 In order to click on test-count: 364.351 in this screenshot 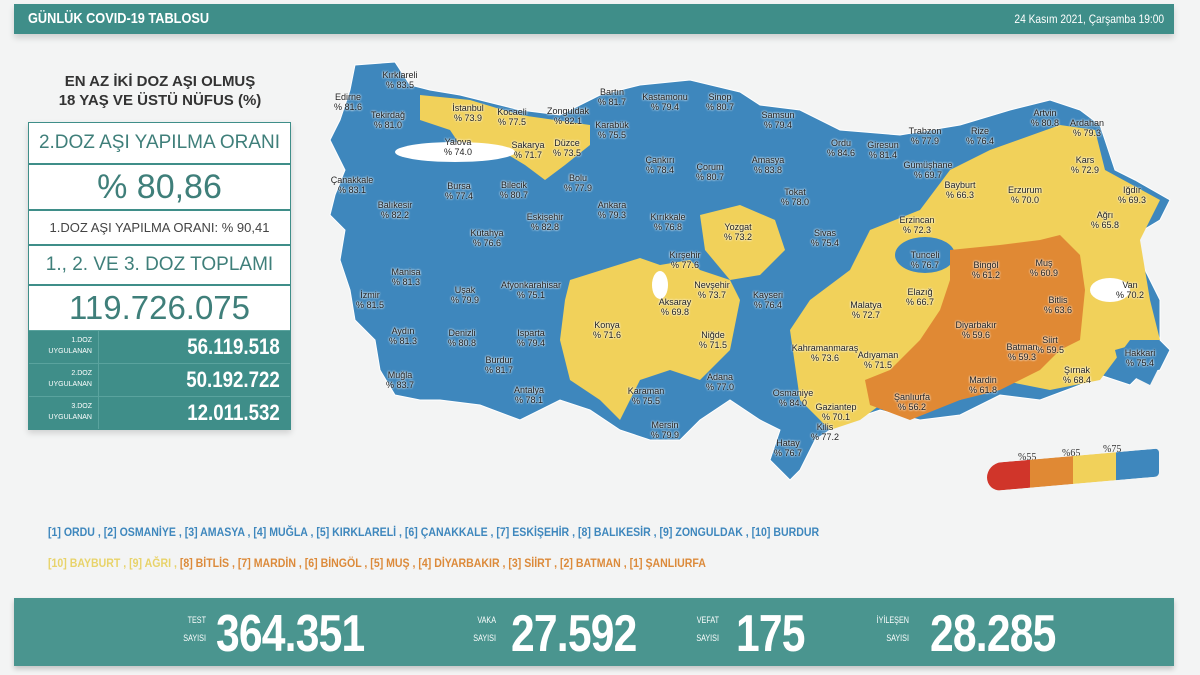, I will do `click(290, 634)`.